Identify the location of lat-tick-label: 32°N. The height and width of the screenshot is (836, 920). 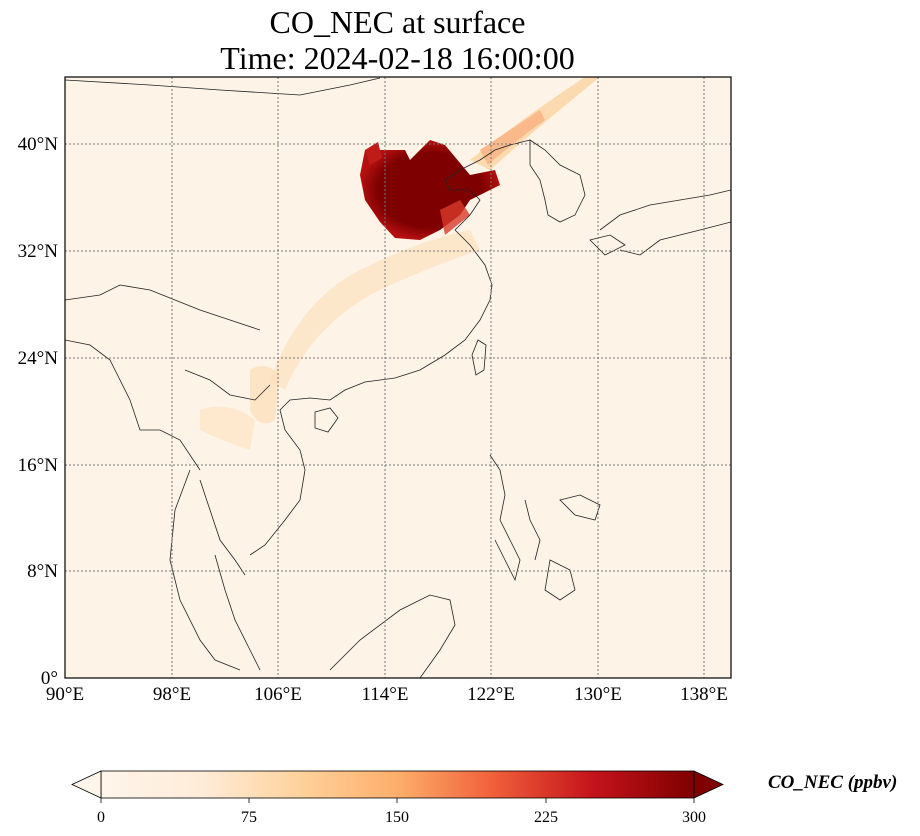
(38, 251).